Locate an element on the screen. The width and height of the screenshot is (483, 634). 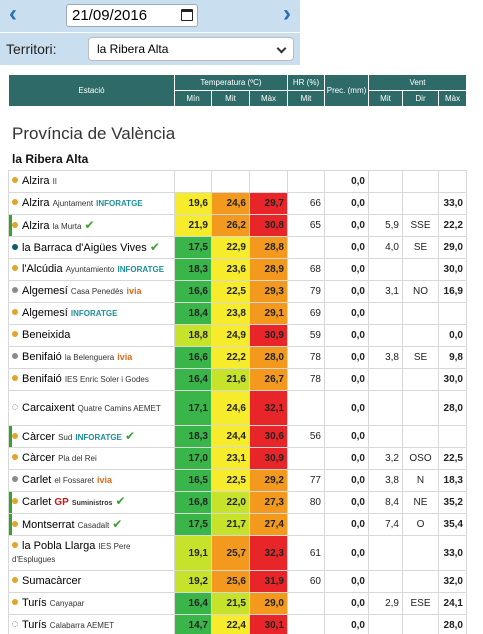
hr-cell: 66 is located at coordinates (306, 203).